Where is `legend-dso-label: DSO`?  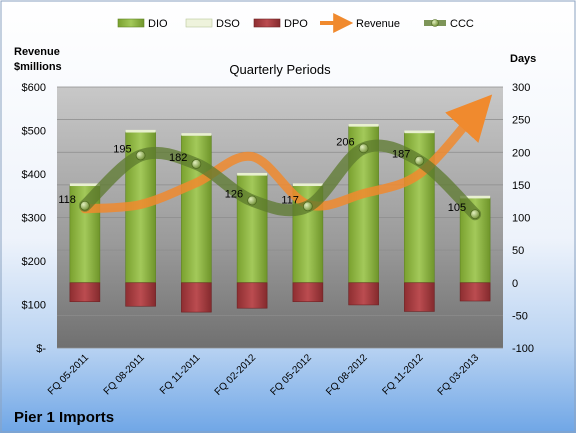
legend-dso-label: DSO is located at coordinates (228, 24).